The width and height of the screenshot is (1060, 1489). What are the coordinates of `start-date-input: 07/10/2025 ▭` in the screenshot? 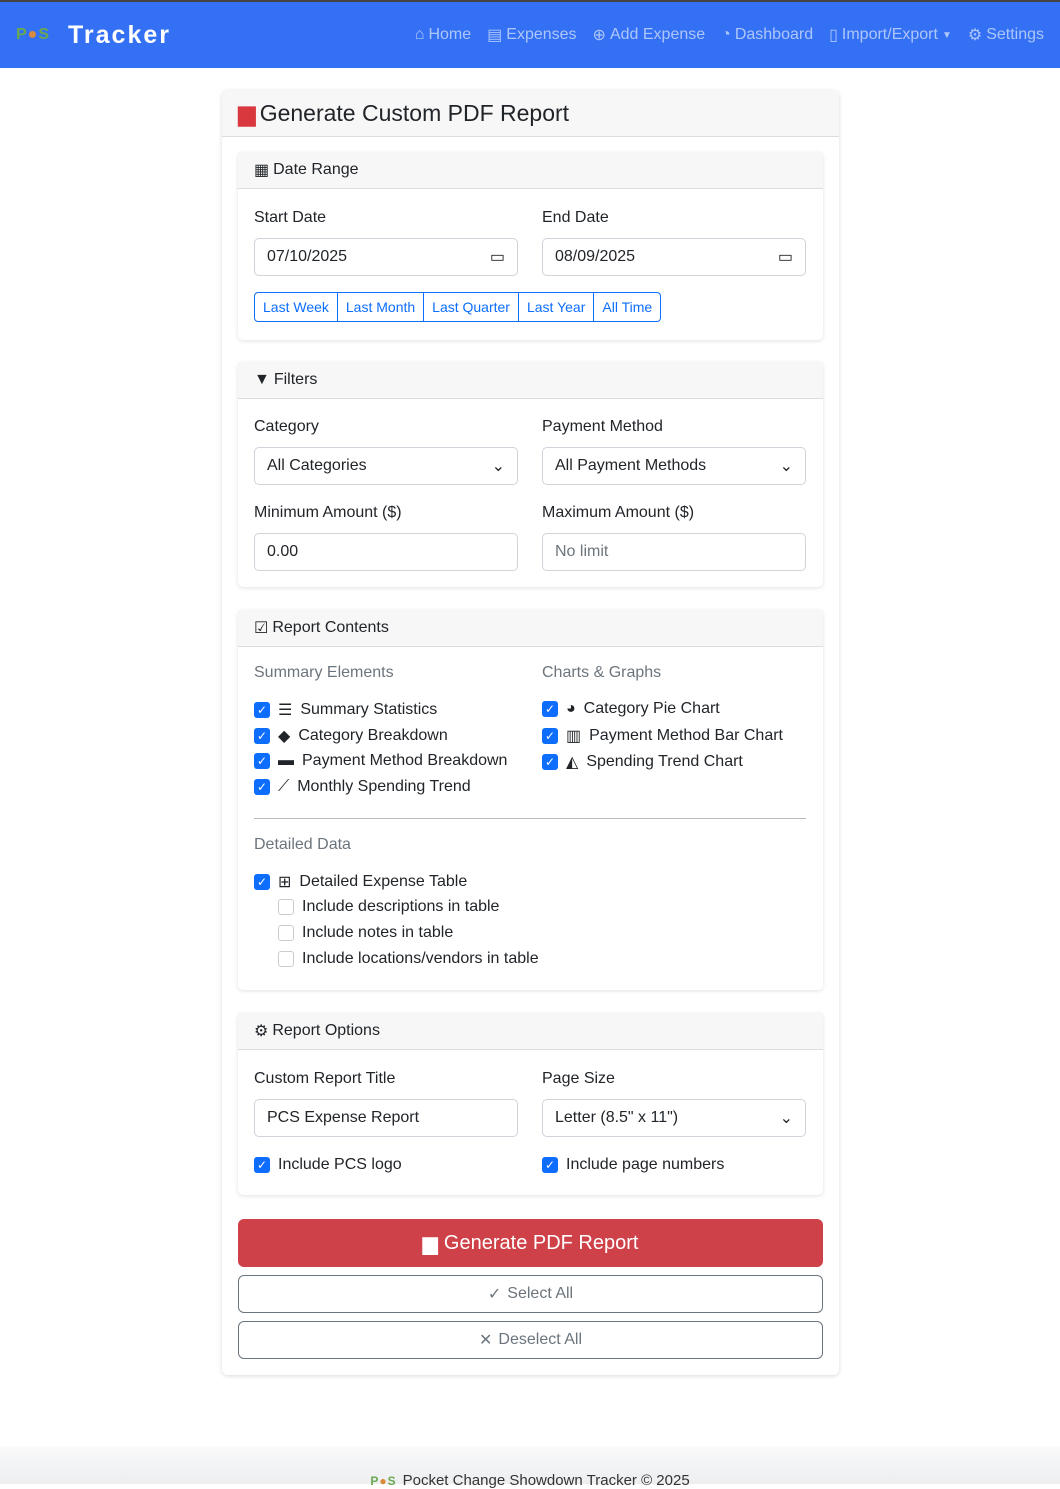 It's located at (386, 257).